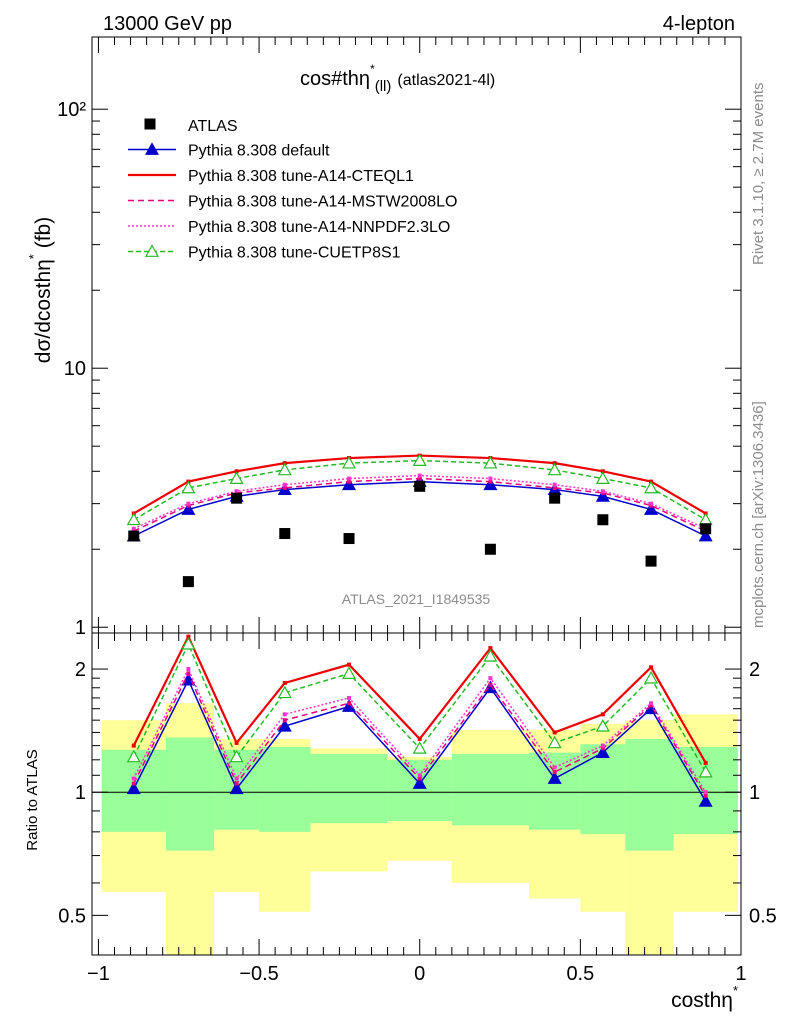  Describe the element at coordinates (150, 124) in the screenshot. I see `legend-marker-atlas` at that location.